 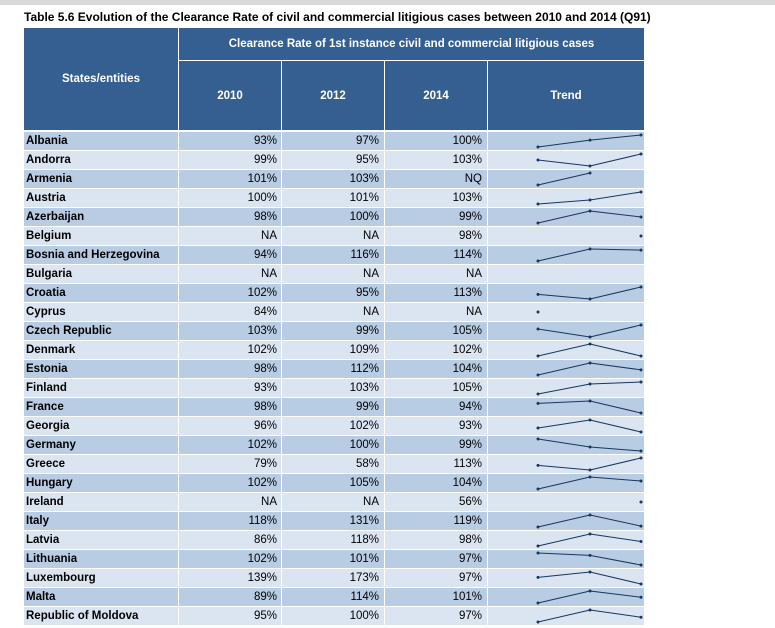 I want to click on cell-2014: 104%, so click(x=467, y=369).